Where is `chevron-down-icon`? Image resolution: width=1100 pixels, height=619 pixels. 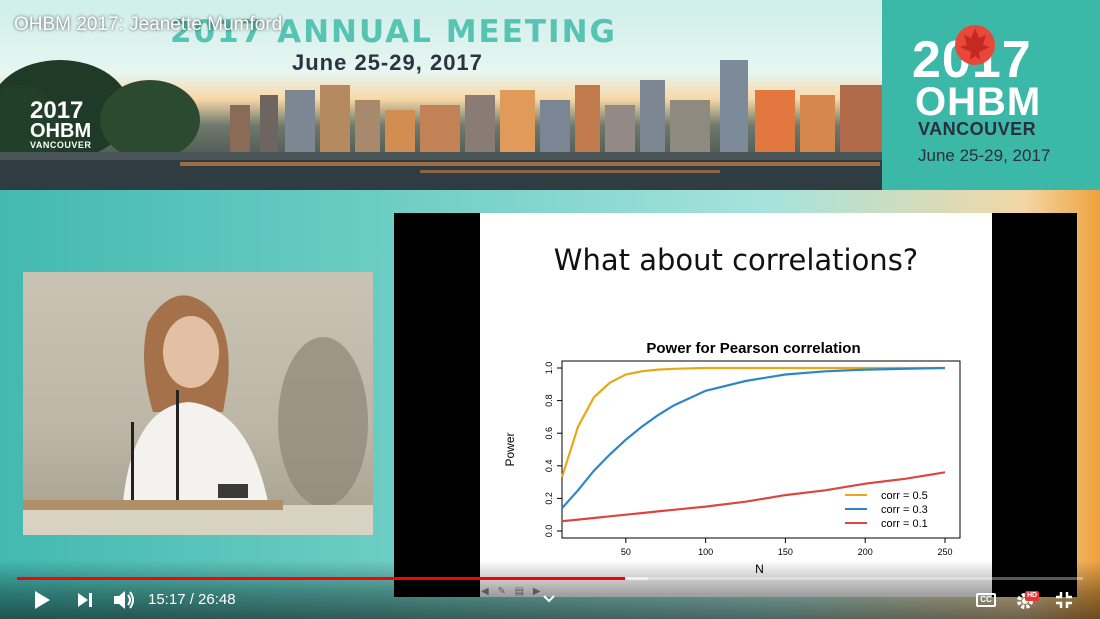
chevron-down-icon is located at coordinates (549, 599).